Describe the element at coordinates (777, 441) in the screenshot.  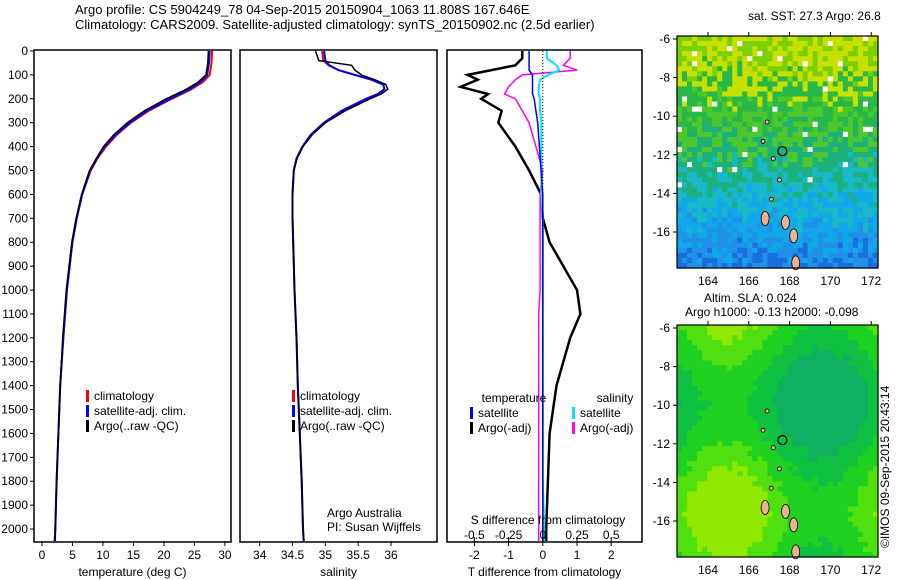
I see `map-frame` at that location.